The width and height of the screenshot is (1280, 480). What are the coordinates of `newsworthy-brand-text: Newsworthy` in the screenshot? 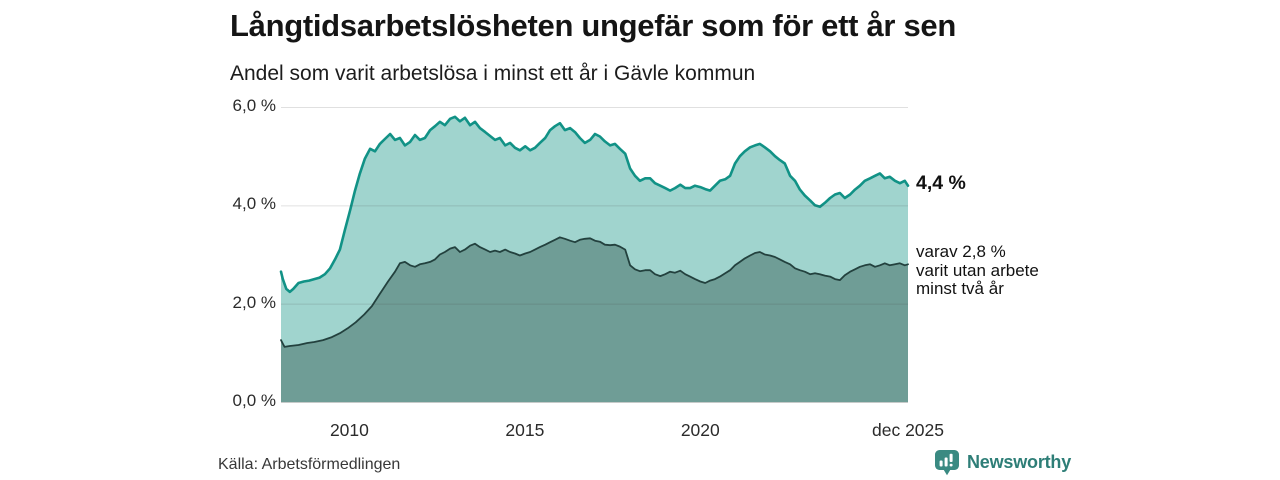 It's located at (1019, 462).